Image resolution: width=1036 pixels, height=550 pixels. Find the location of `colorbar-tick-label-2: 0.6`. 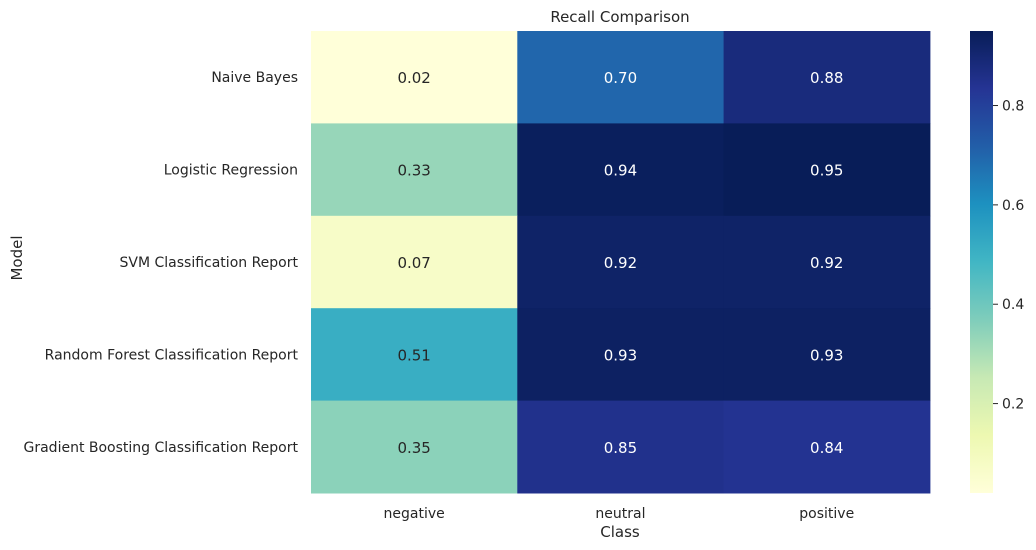

colorbar-tick-label-2: 0.6 is located at coordinates (1013, 206).